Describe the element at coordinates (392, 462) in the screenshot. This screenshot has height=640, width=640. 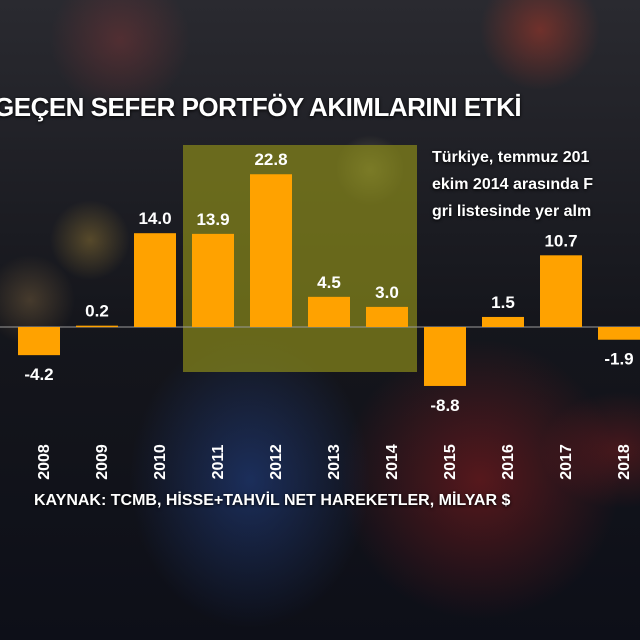
I see `x-tick-2014: 2014` at that location.